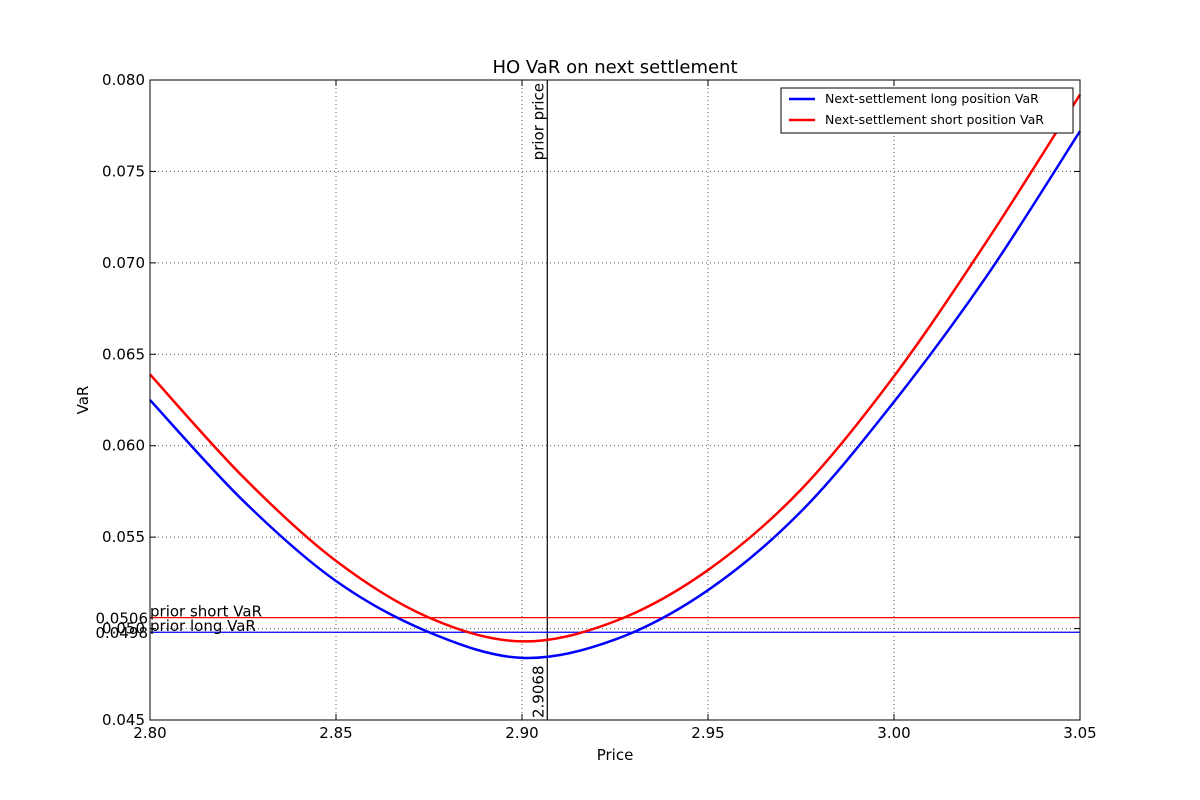 The width and height of the screenshot is (1200, 800). I want to click on chart-title: HO VaR on next settlement, so click(614, 67).